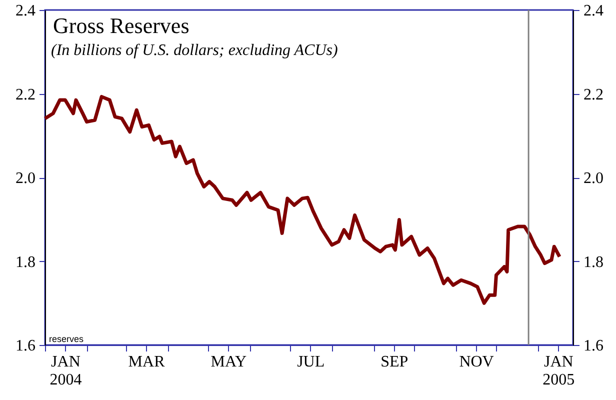 The image size is (616, 400). I want to click on y2-tick-label: 2.2, so click(594, 95).